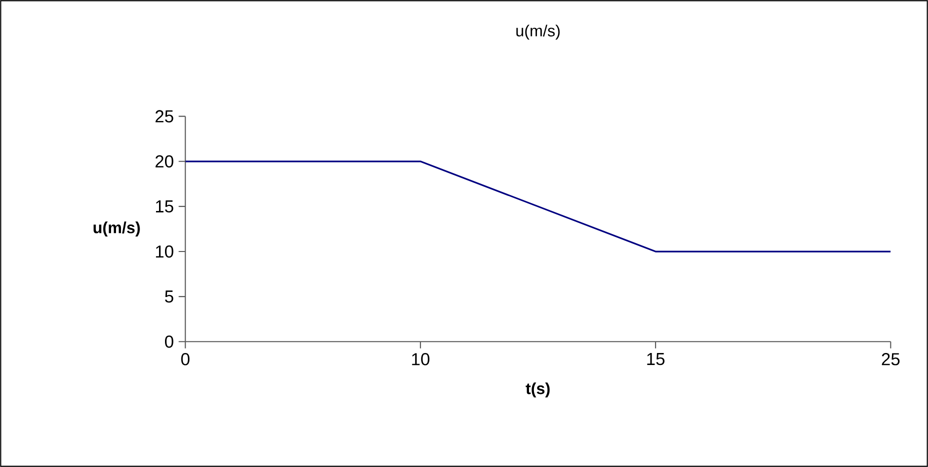 The height and width of the screenshot is (467, 928). I want to click on y-tick-label: 0, so click(169, 342).